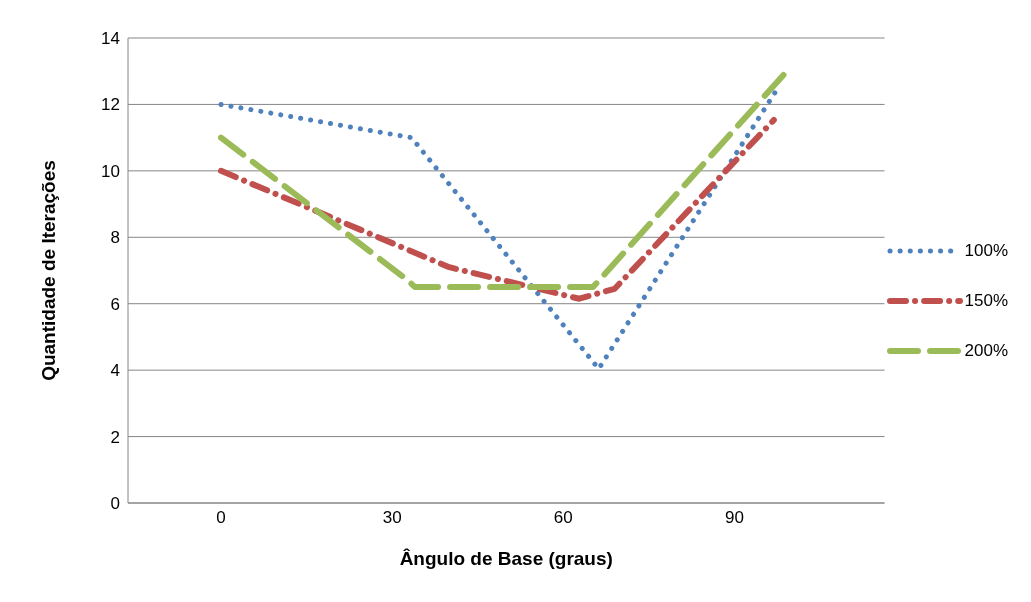  Describe the element at coordinates (734, 518) in the screenshot. I see `x-tick-label: 90` at that location.